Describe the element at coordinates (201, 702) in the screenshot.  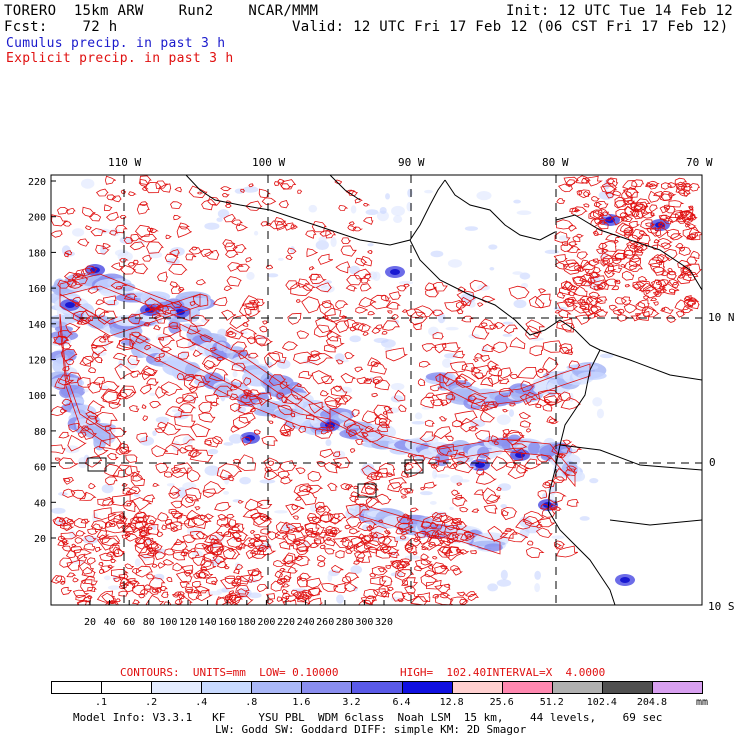
I see `colorbar-label: .4` at that location.